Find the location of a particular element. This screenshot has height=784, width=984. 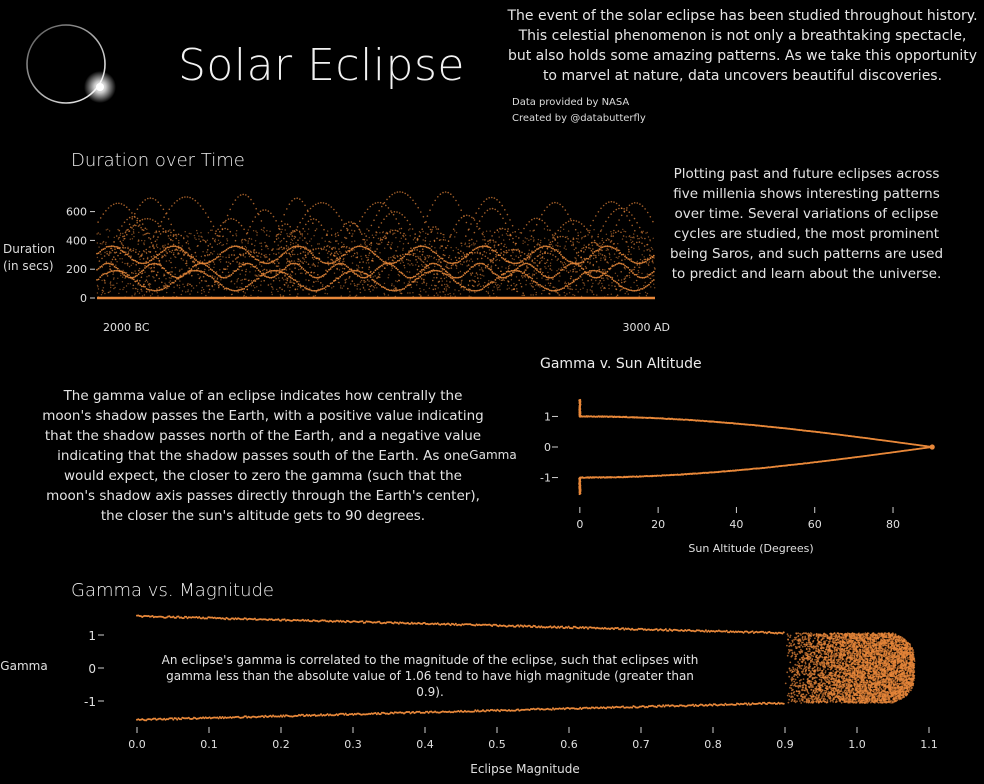

x-tick-label: 2000 BC is located at coordinates (126, 327).